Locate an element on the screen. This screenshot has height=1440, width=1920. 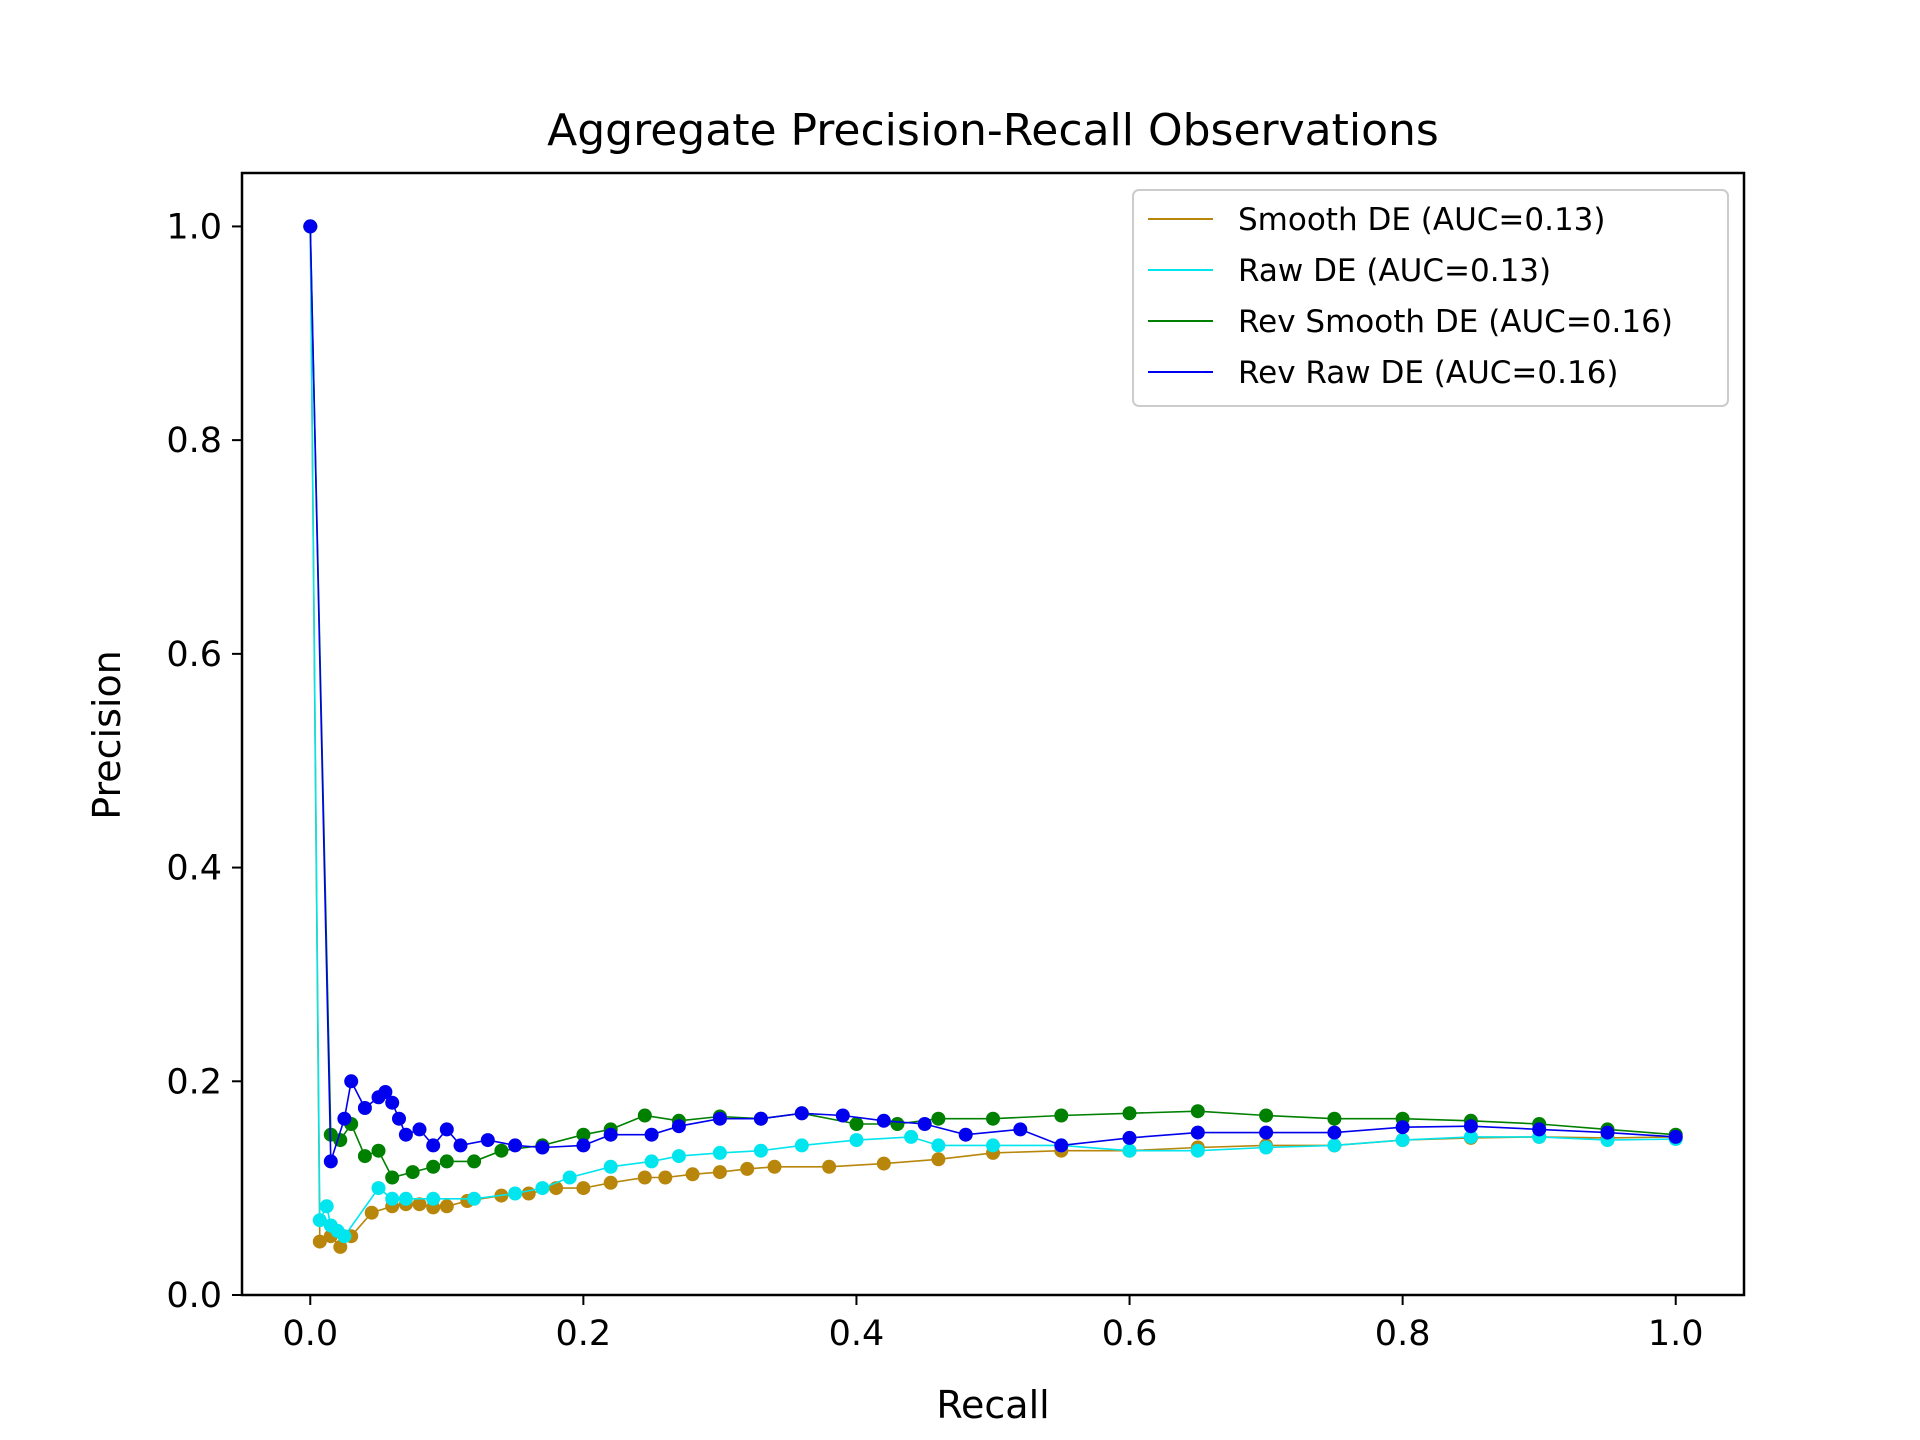
x-tick-label: 0.2 is located at coordinates (584, 1334).